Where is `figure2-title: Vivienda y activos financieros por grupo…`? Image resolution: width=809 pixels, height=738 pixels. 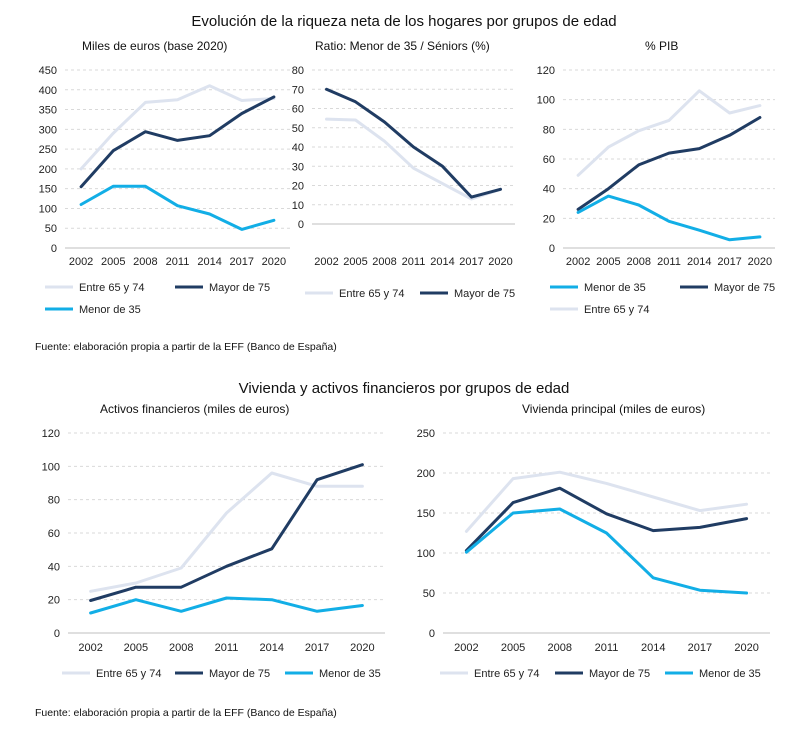
figure2-title: Vivienda y activos financieros por grupo… is located at coordinates (404, 388).